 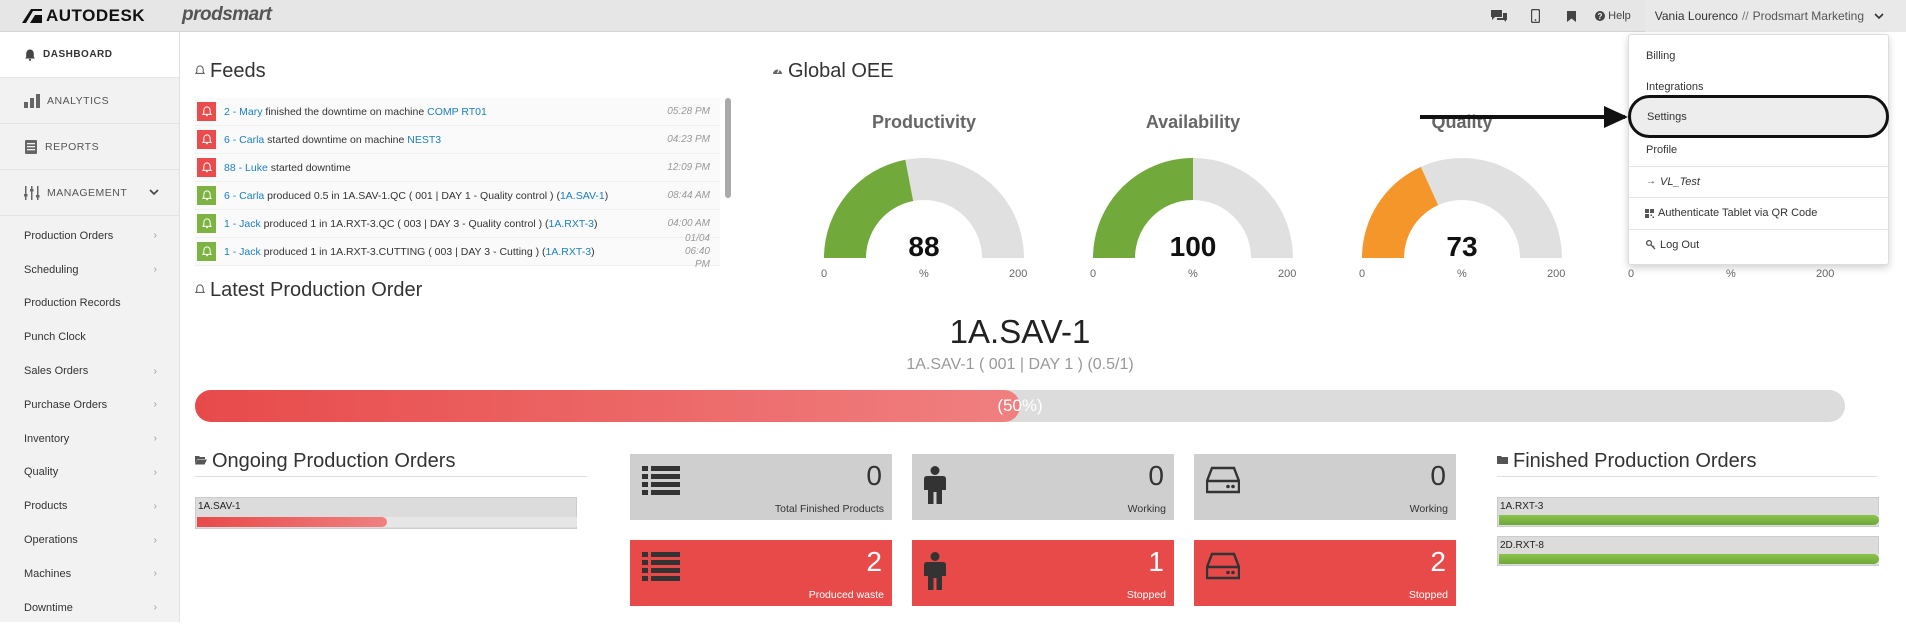 What do you see at coordinates (243, 111) in the screenshot?
I see `feed-user-link: 2 - Mary` at bounding box center [243, 111].